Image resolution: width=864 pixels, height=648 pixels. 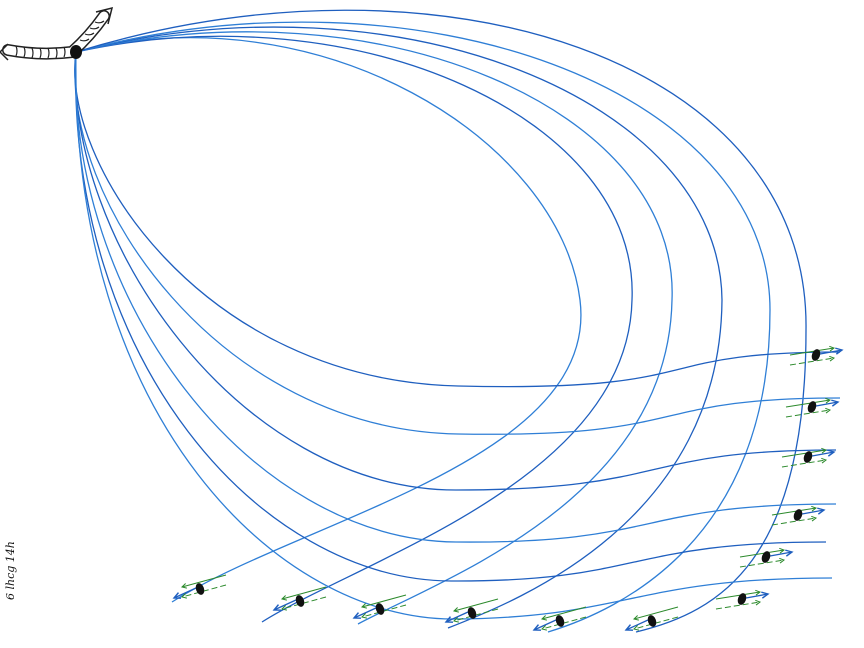 What do you see at coordinates (779, 477) in the screenshot?
I see `right-endpoints` at bounding box center [779, 477].